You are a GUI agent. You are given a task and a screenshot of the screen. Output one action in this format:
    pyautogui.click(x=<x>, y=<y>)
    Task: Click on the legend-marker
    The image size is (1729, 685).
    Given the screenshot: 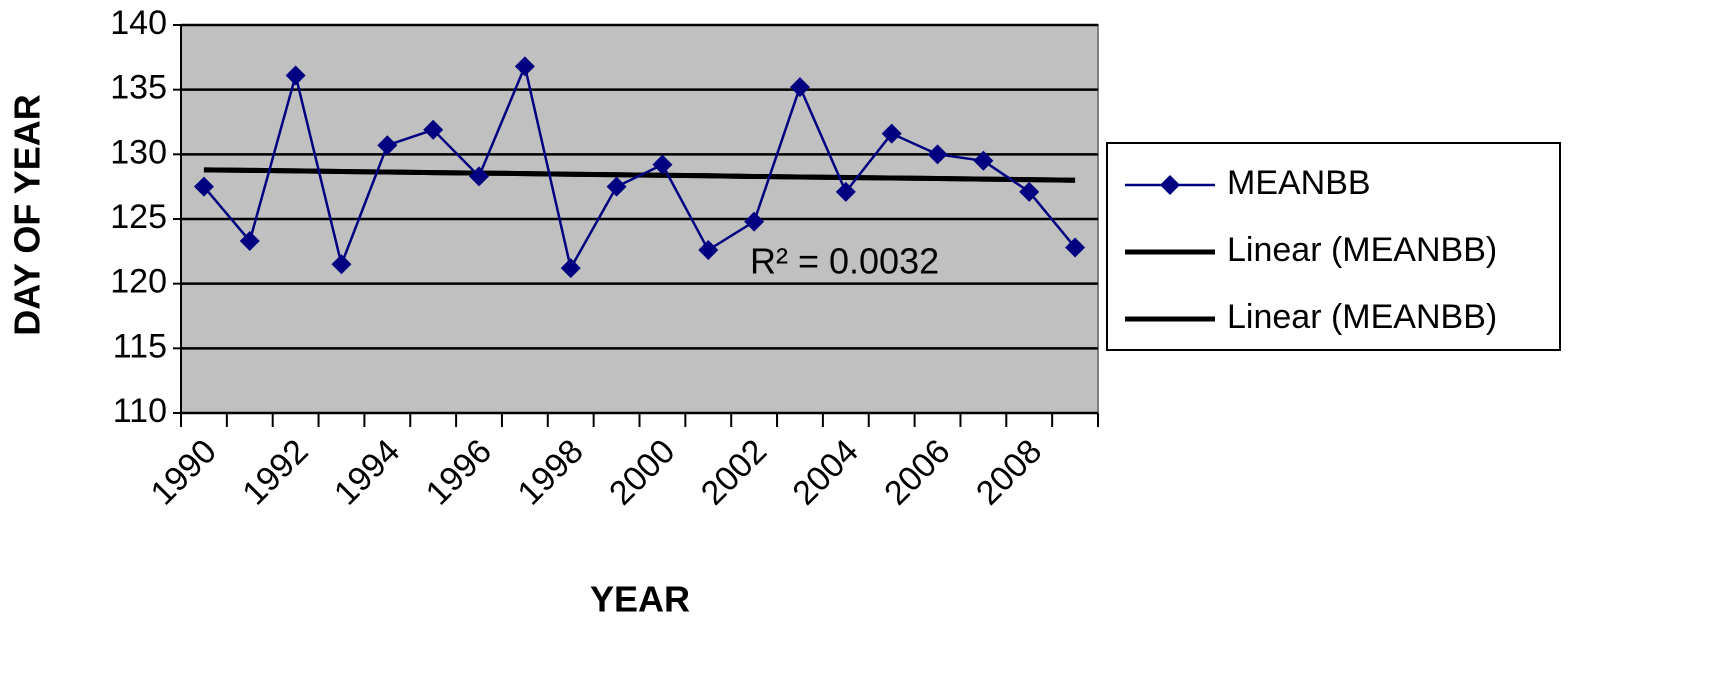 What is the action you would take?
    pyautogui.click(x=1170, y=185)
    